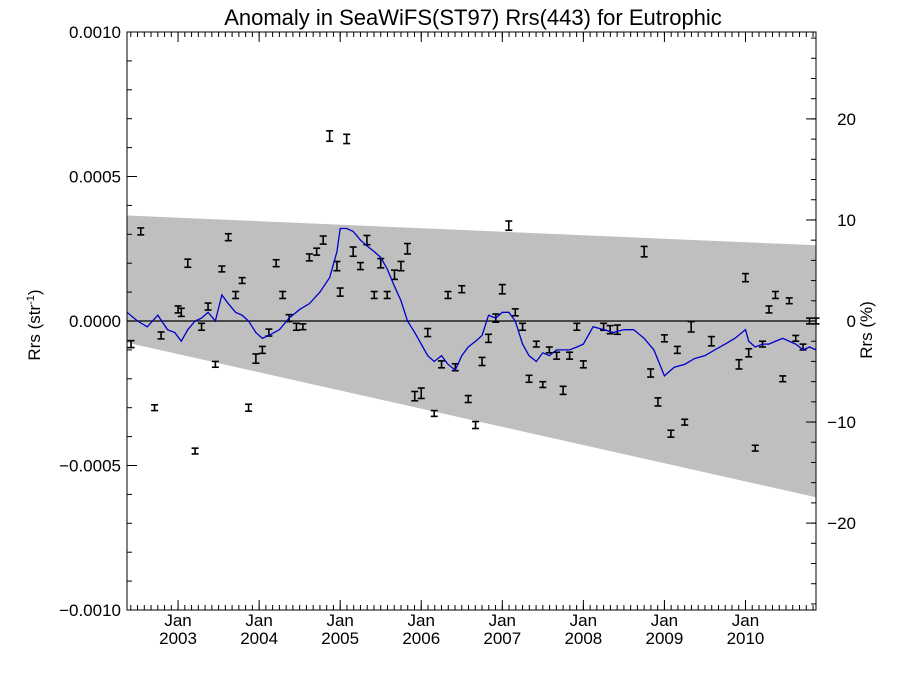 The width and height of the screenshot is (900, 675). What do you see at coordinates (831, 321) in the screenshot?
I see `right-axis: 20 10 0 −10 −20` at bounding box center [831, 321].